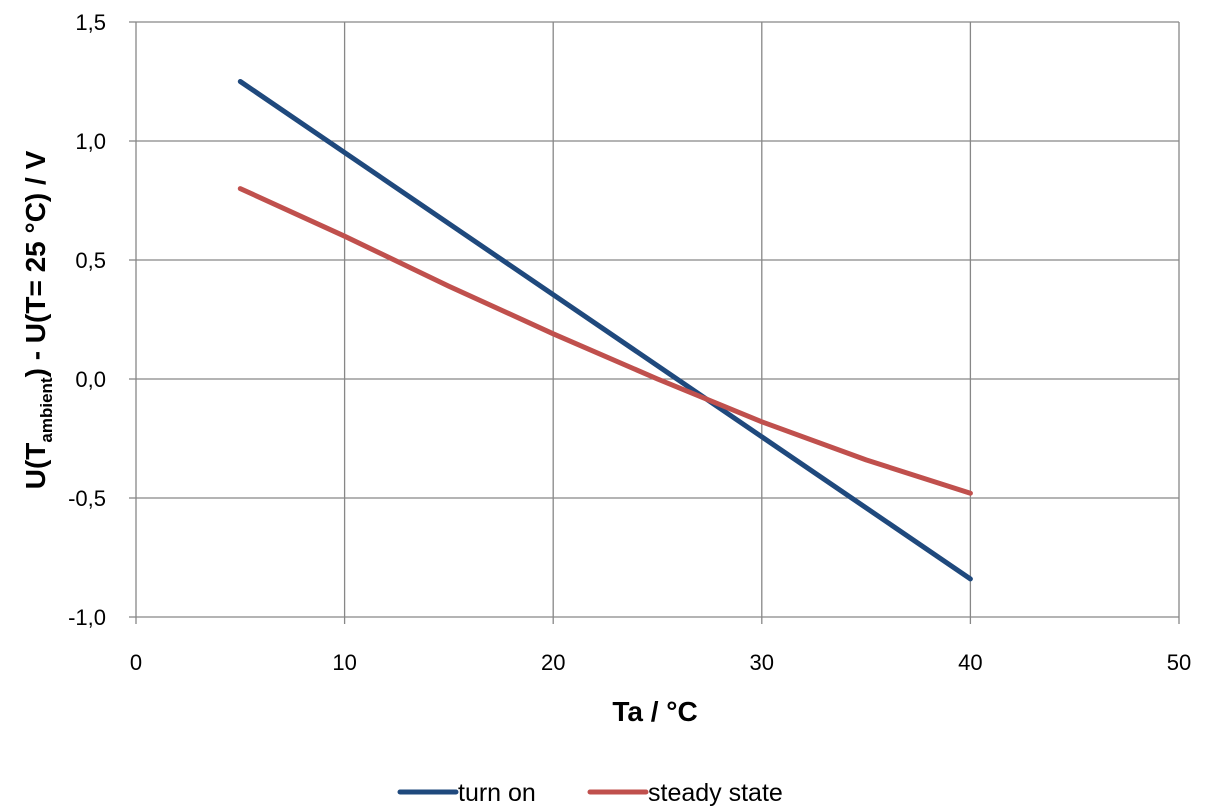  Describe the element at coordinates (497, 793) in the screenshot. I see `legend-label: turn on` at that location.